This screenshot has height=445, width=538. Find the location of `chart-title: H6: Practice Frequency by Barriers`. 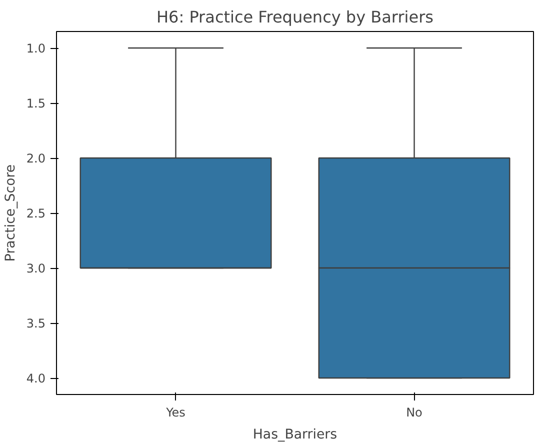

chart-title: H6: Practice Frequency by Barriers is located at coordinates (295, 17).